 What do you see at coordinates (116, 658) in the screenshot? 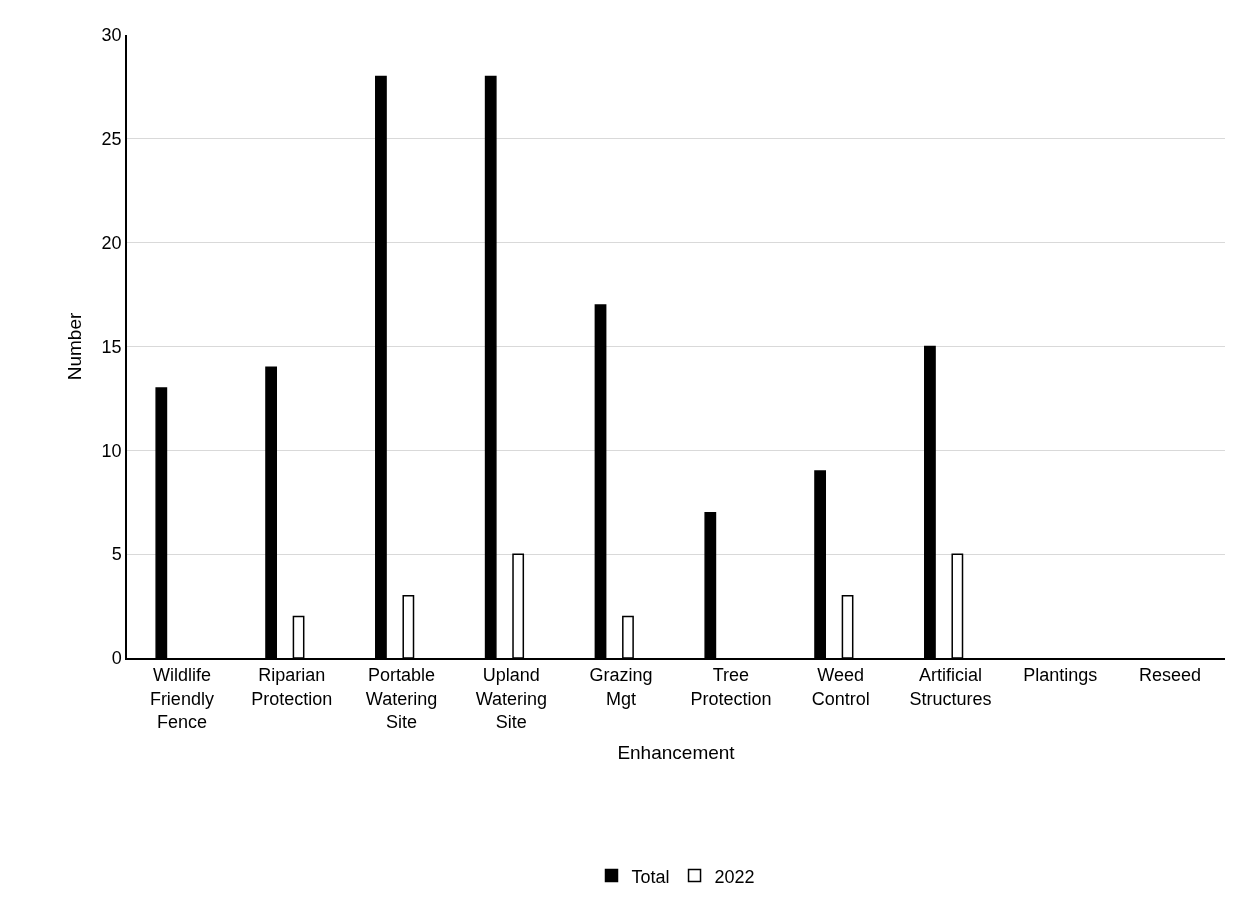
I see `y-tick-label: 0` at bounding box center [116, 658].